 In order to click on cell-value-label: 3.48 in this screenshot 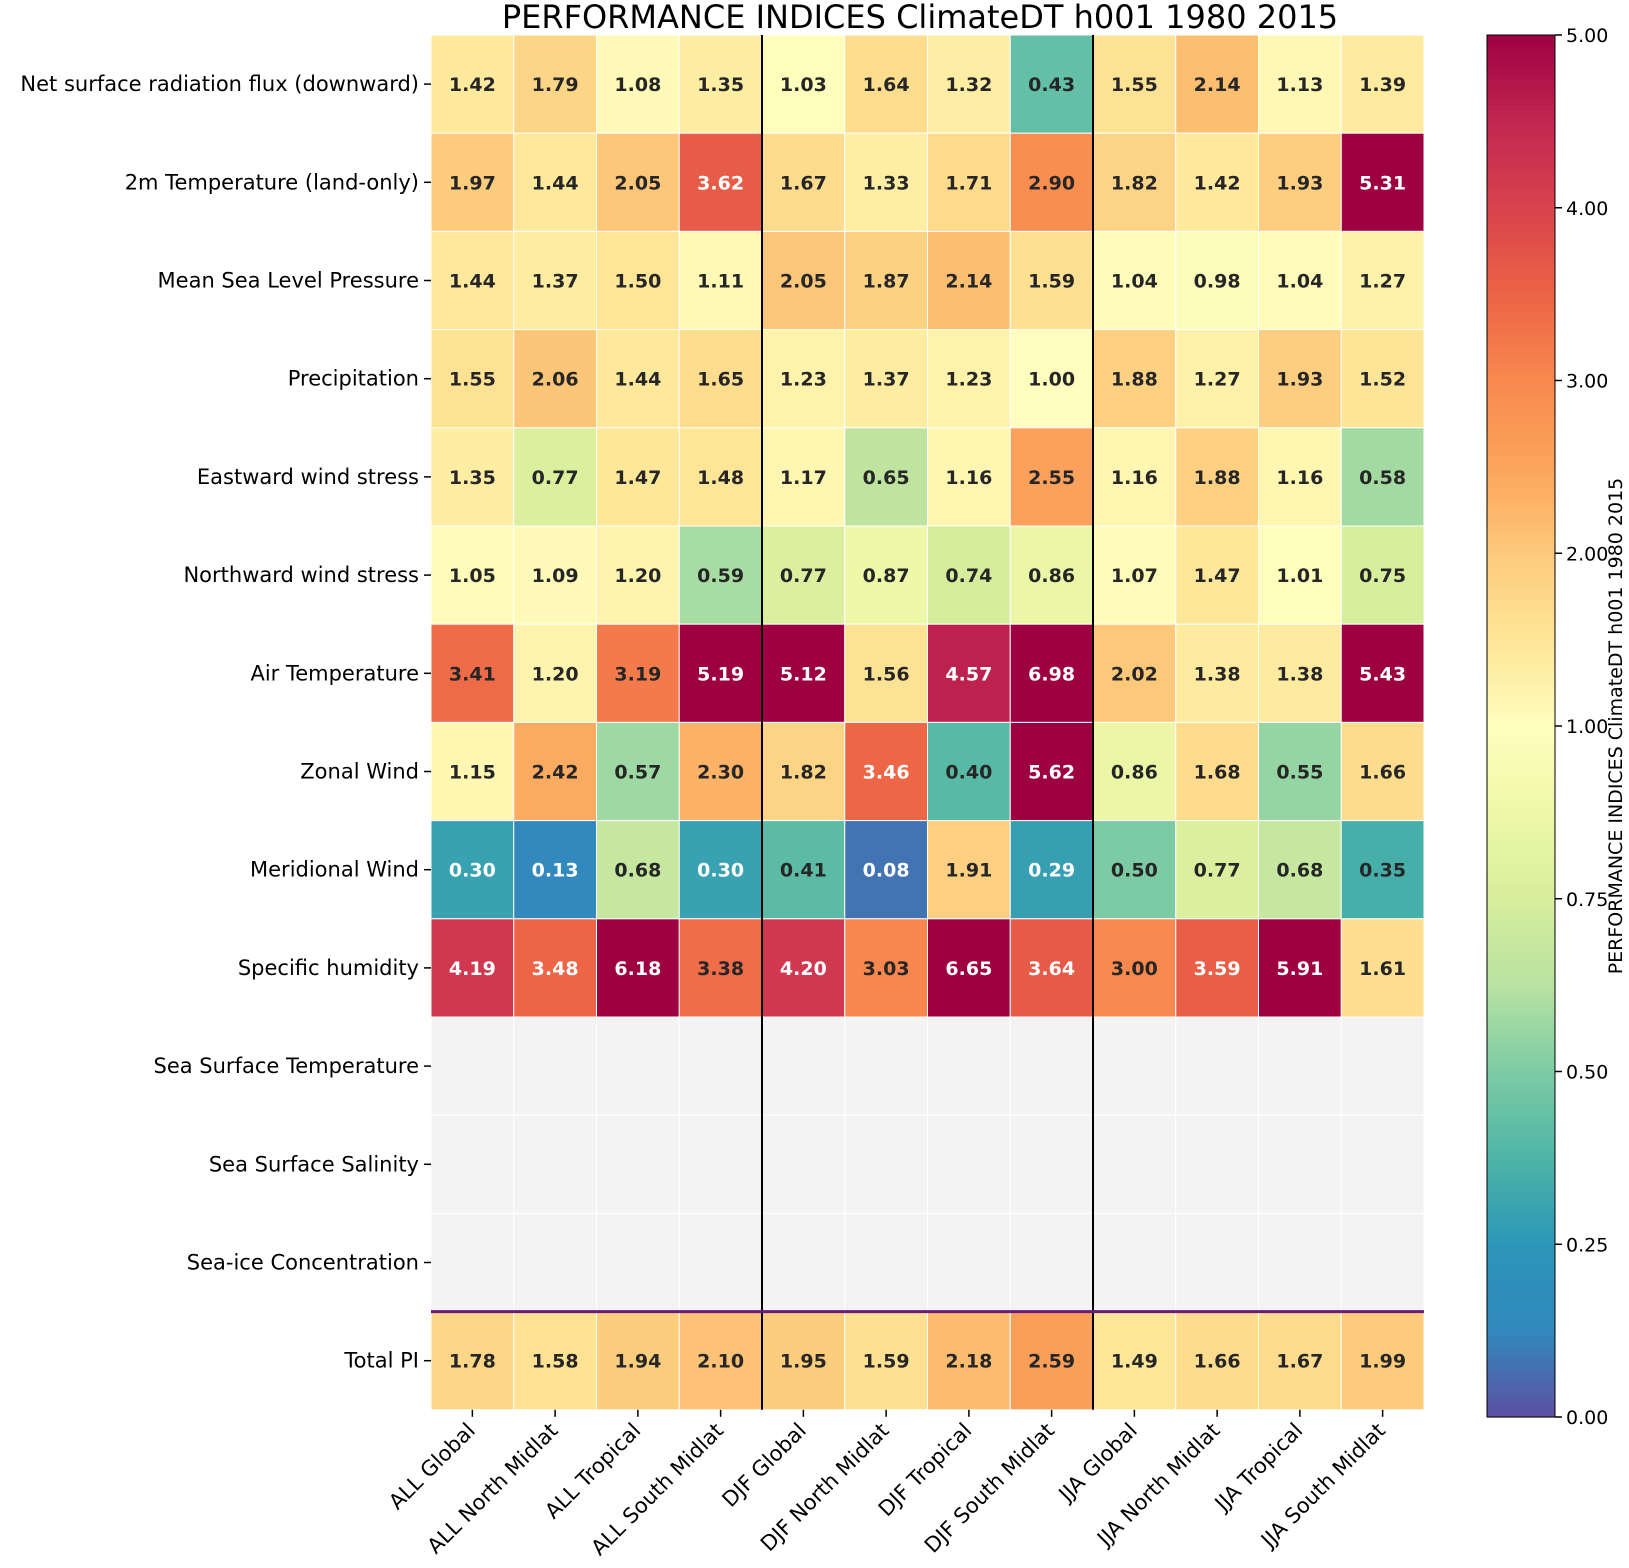, I will do `click(555, 969)`.